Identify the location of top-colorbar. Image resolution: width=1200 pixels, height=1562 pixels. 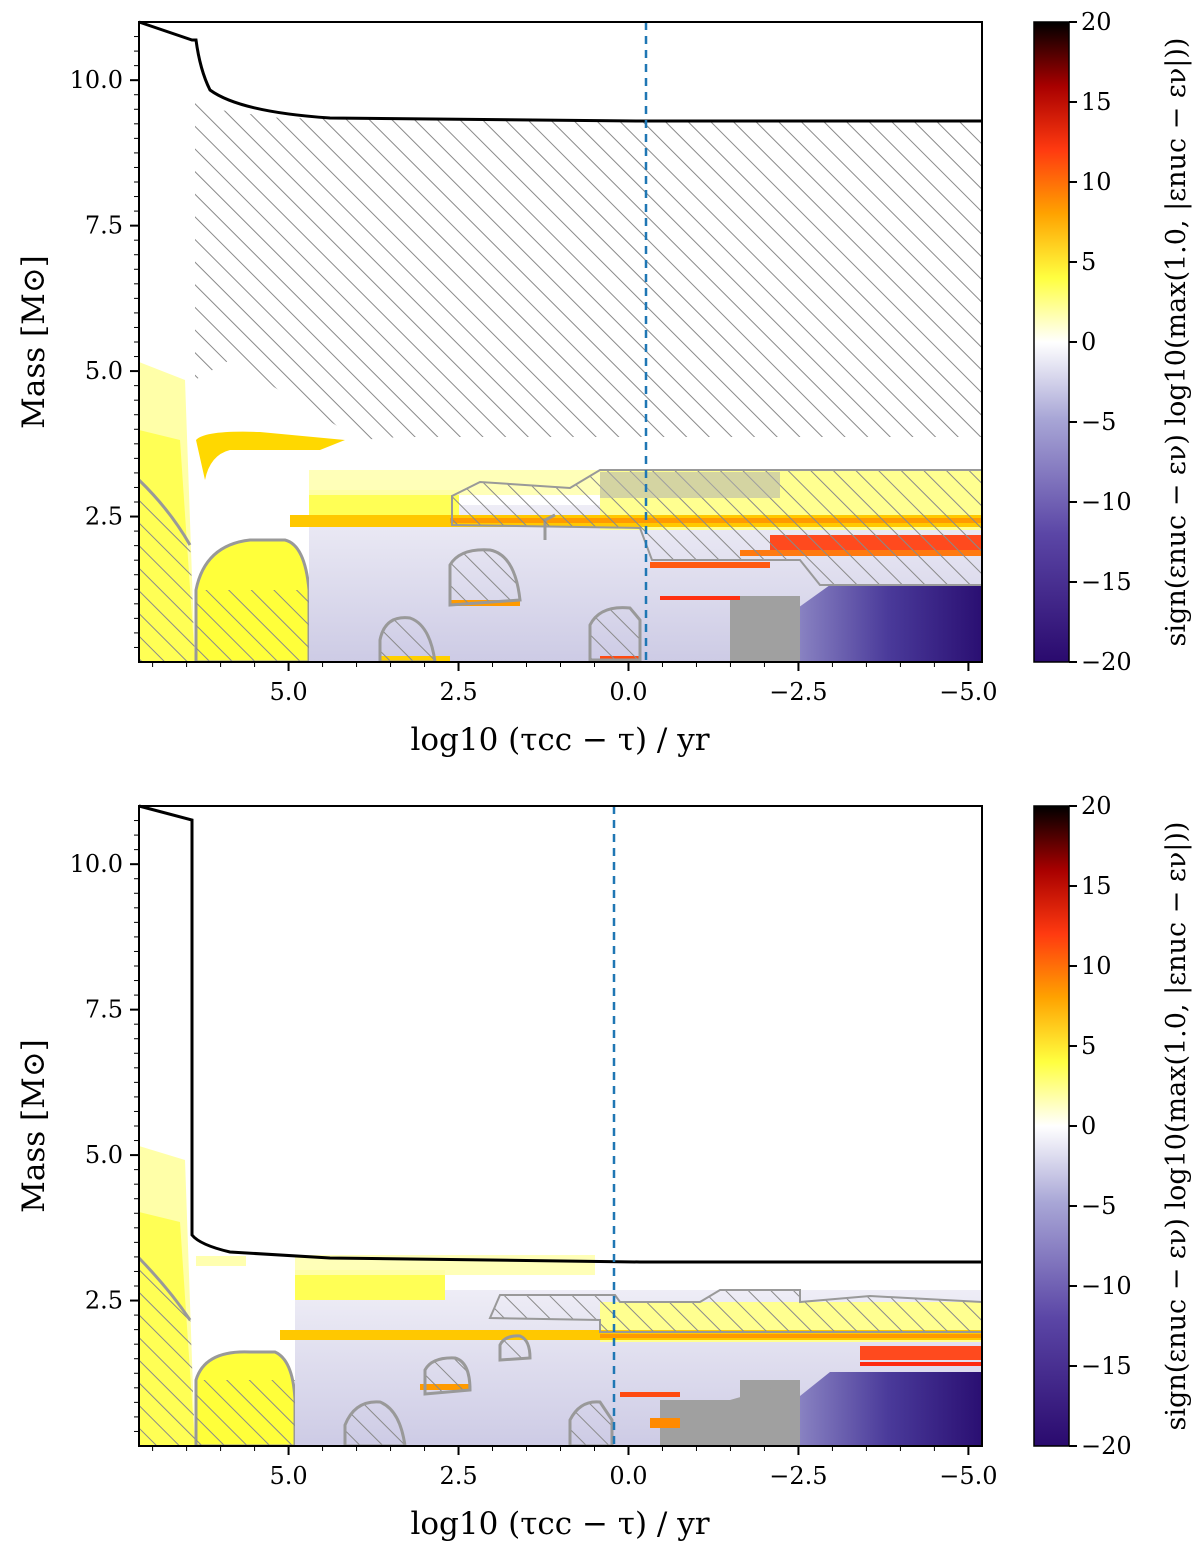
(1051, 342).